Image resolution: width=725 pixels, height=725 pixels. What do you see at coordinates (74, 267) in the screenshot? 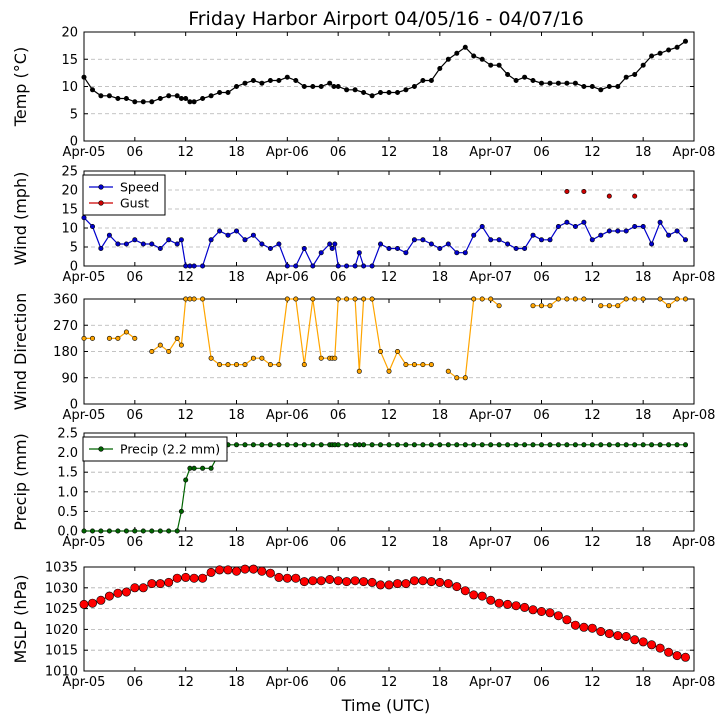
I see `panel-2-y-tick-label: 0` at bounding box center [74, 267].